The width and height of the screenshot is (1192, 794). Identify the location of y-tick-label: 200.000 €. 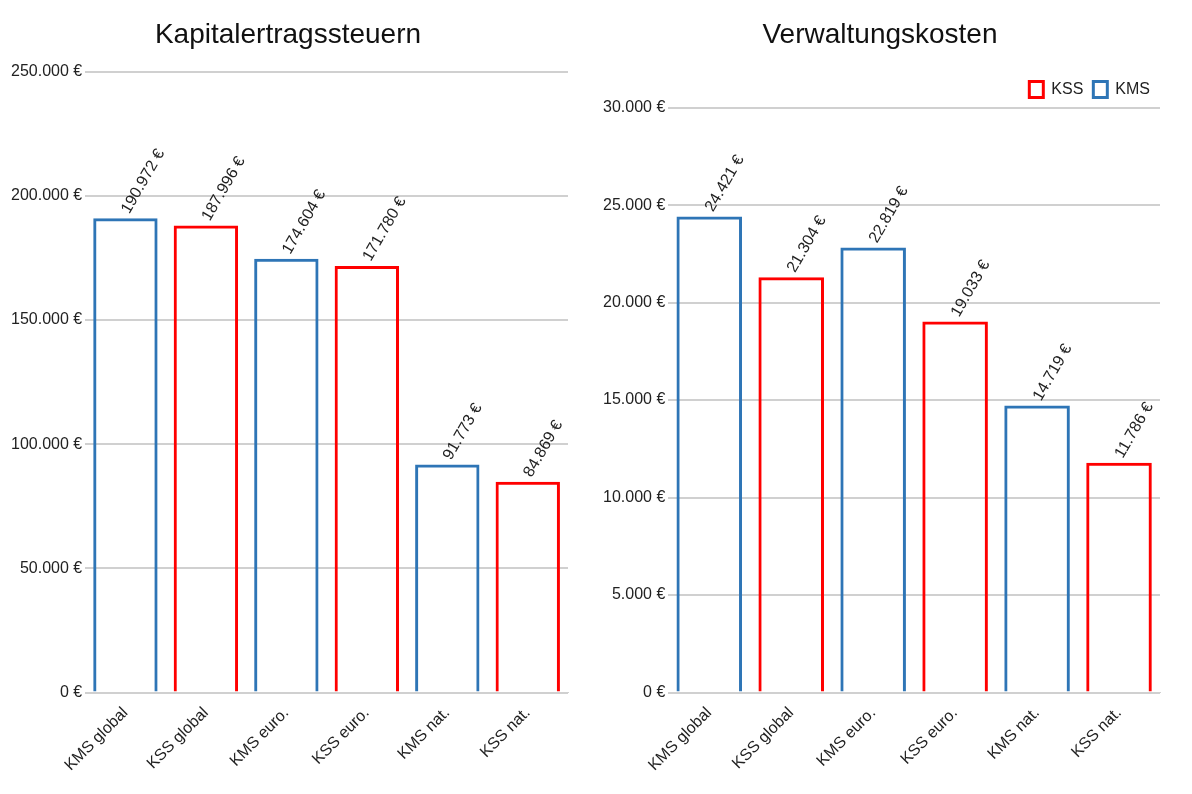
(46, 195).